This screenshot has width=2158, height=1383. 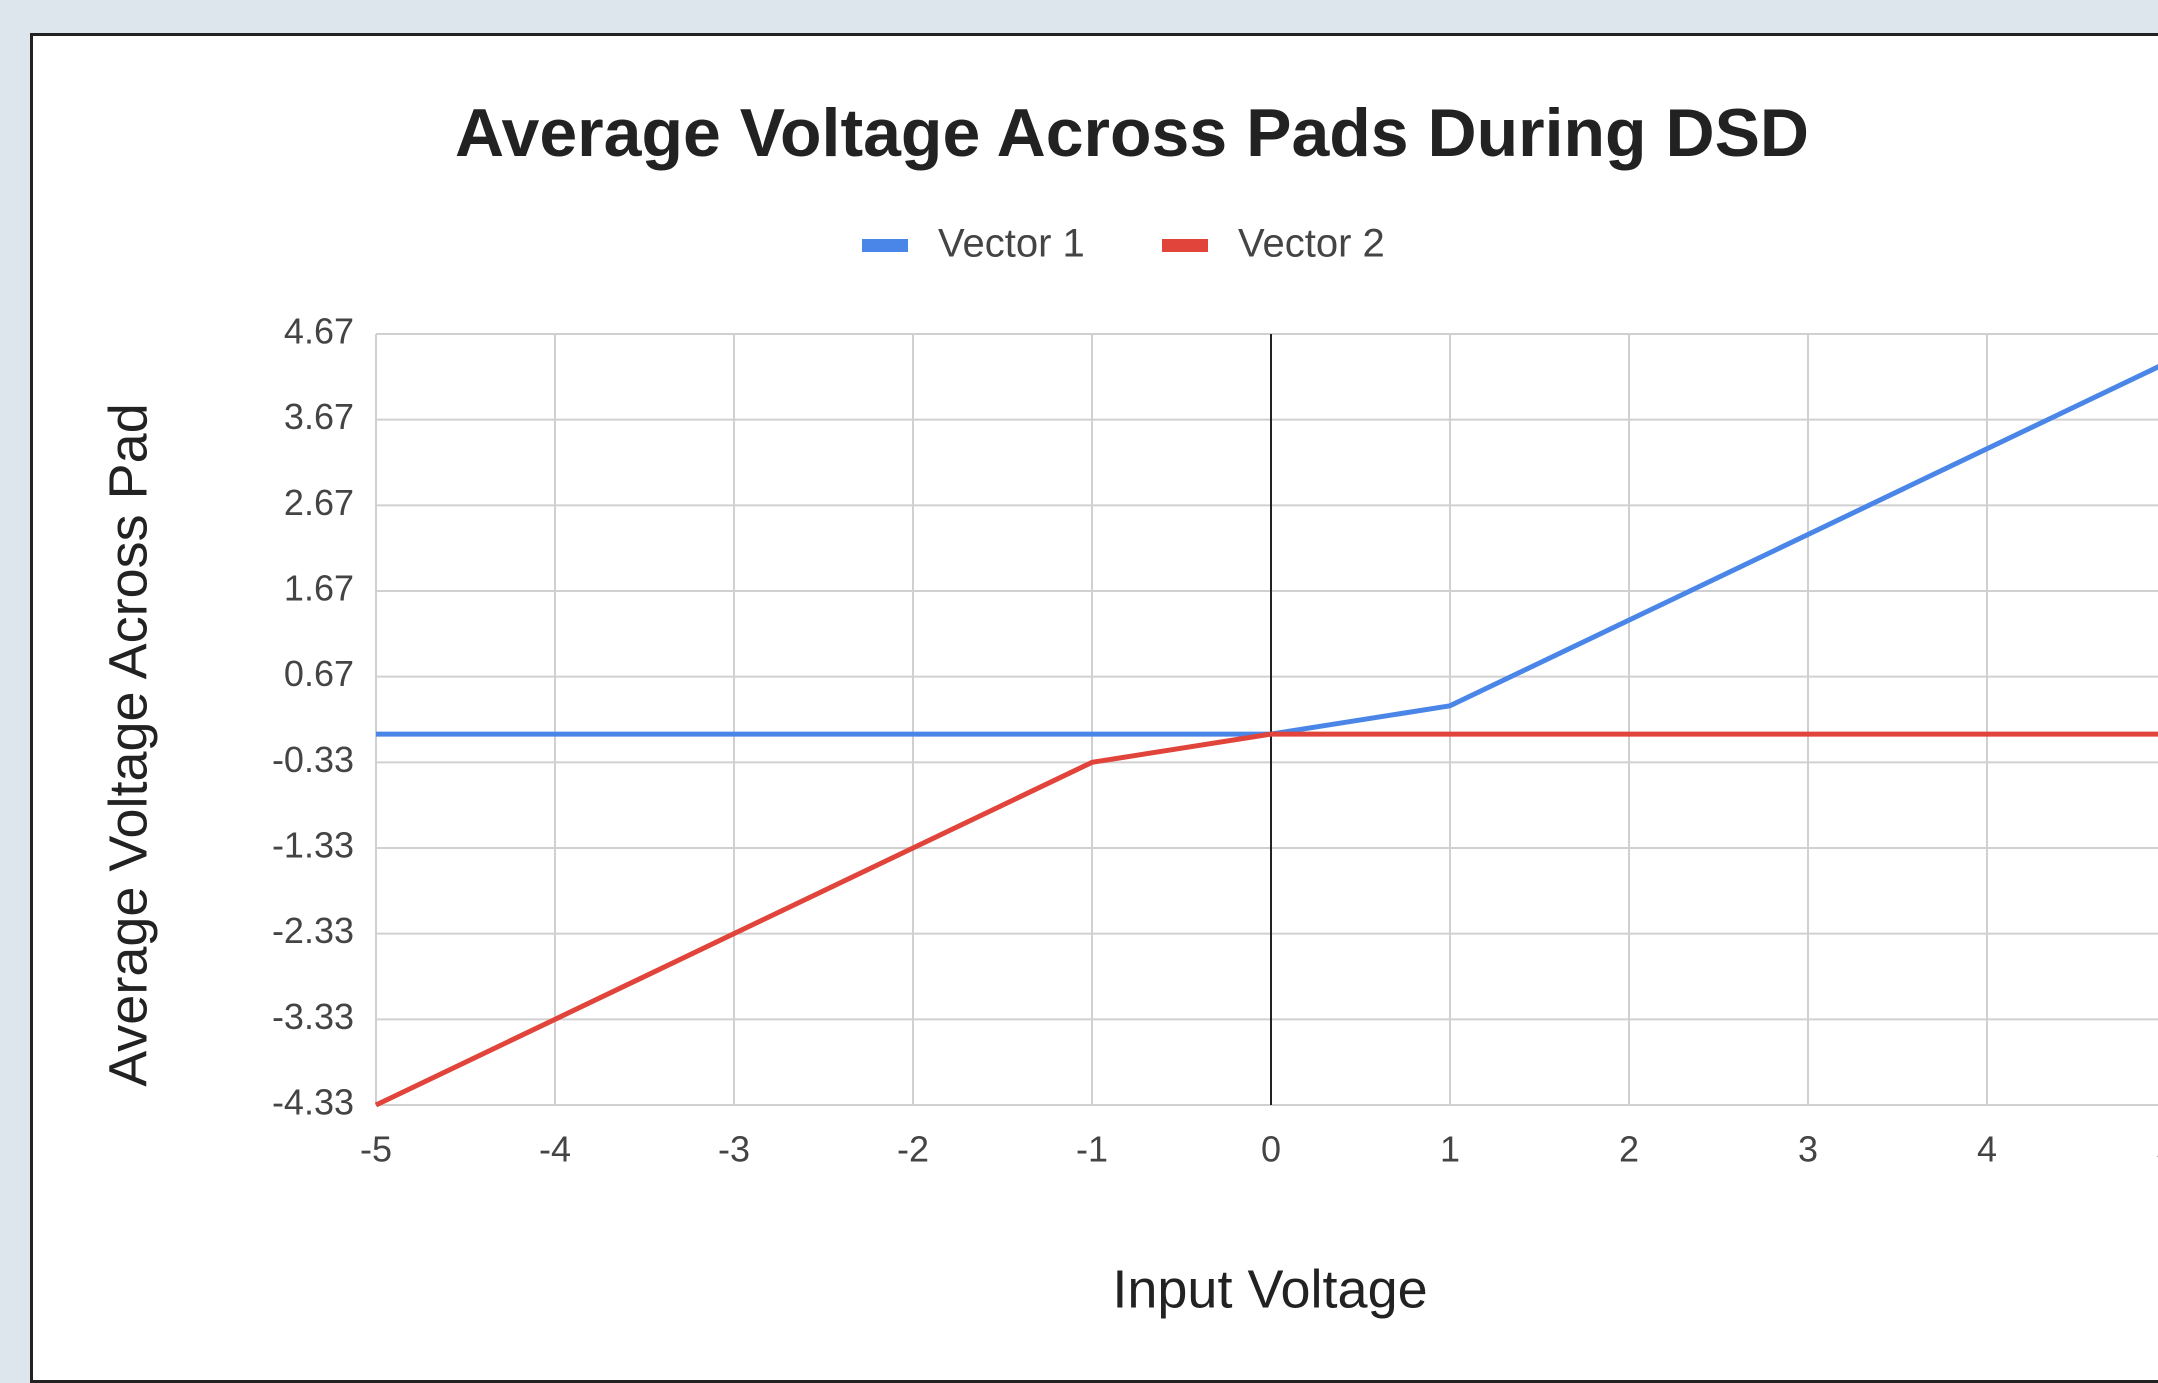 I want to click on x-tick-label: 2, so click(x=1629, y=1149).